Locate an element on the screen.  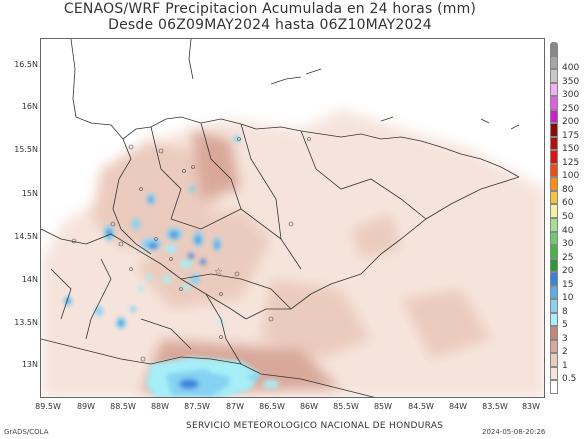
lon-label: 89.5W is located at coordinates (48, 406).